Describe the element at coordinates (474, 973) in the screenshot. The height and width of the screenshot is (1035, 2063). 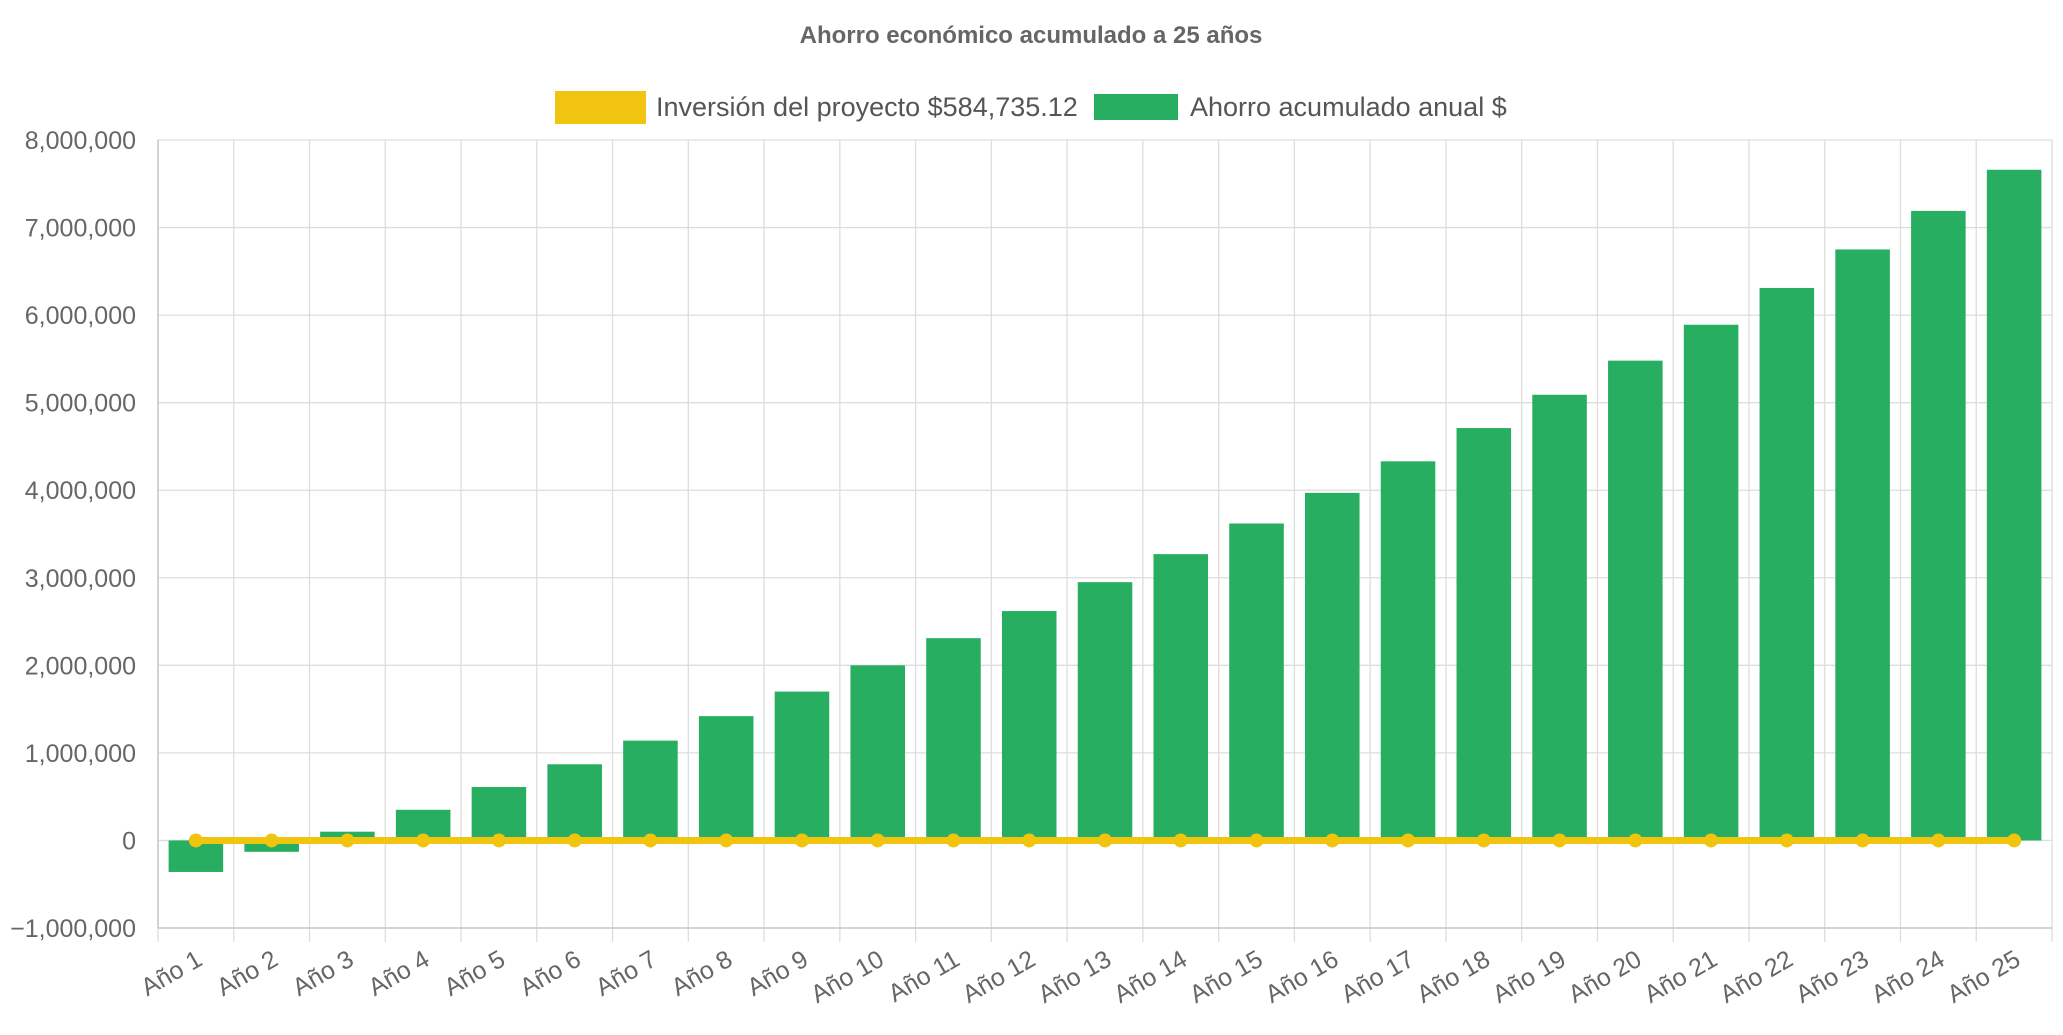
I see `x-tick-label: Año 5` at that location.